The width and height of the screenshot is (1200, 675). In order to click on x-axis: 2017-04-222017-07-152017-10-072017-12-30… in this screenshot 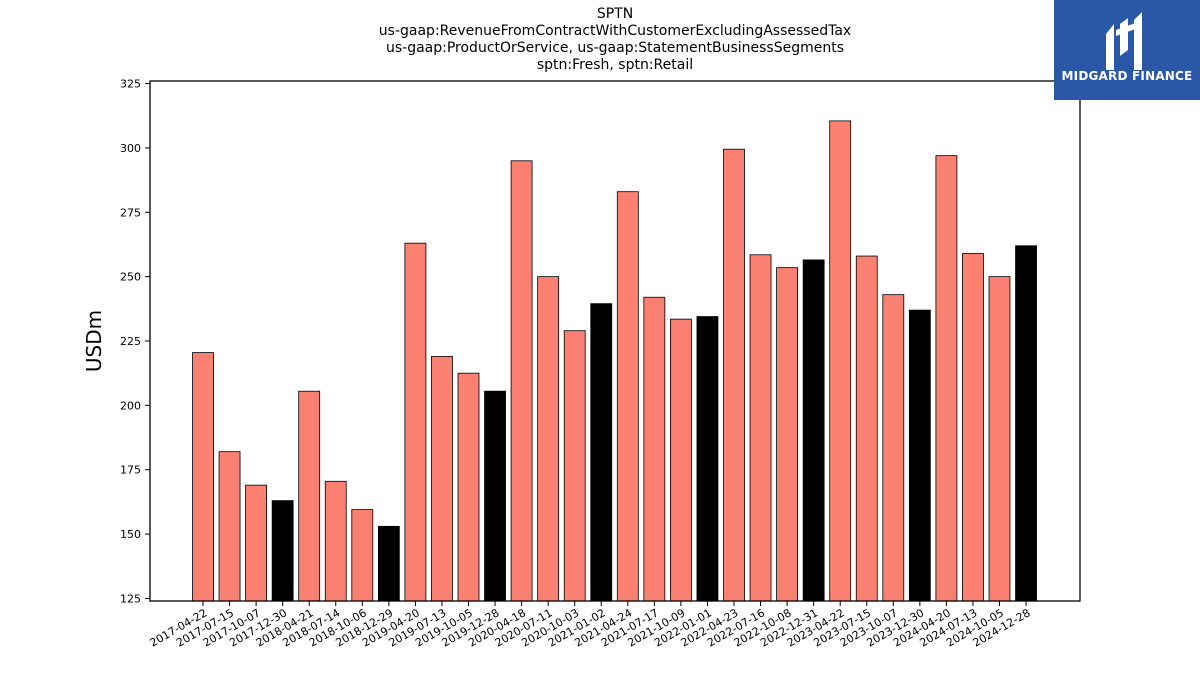, I will do `click(590, 625)`.